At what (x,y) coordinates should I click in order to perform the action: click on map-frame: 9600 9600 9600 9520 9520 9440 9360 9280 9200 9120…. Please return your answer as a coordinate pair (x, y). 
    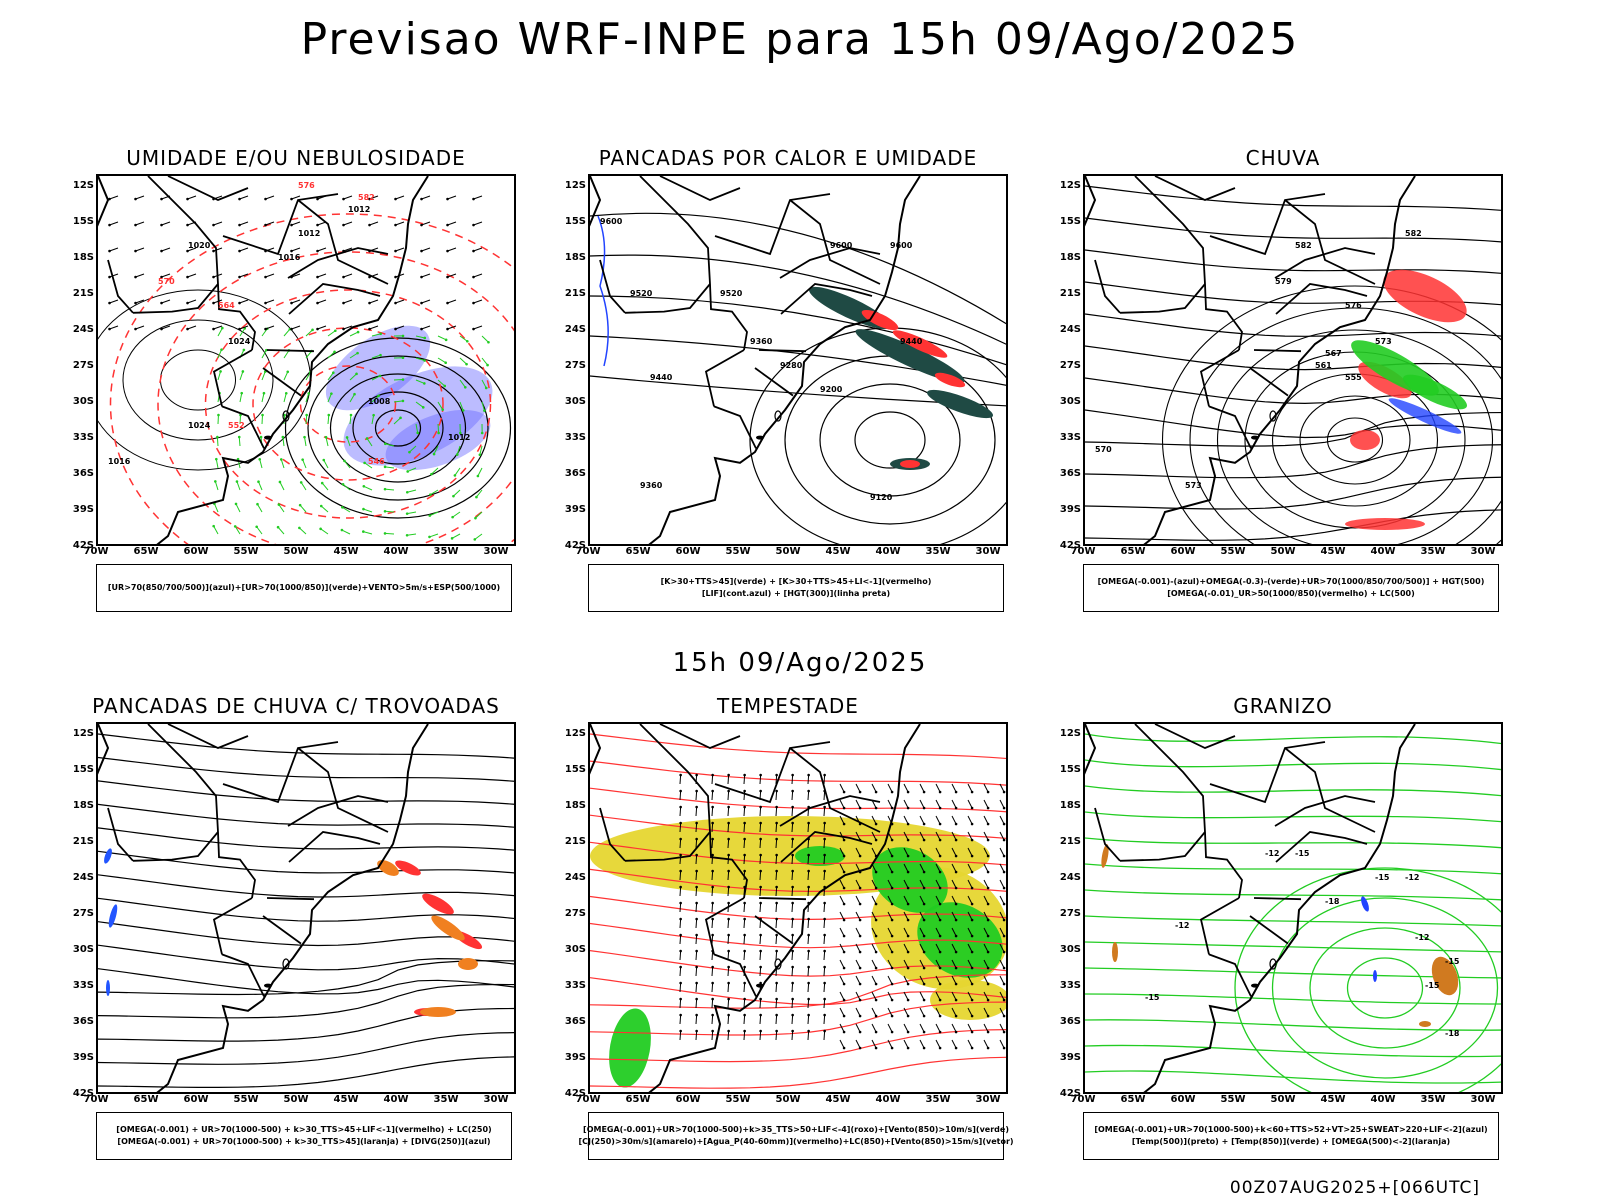
    Looking at the image, I should click on (798, 360).